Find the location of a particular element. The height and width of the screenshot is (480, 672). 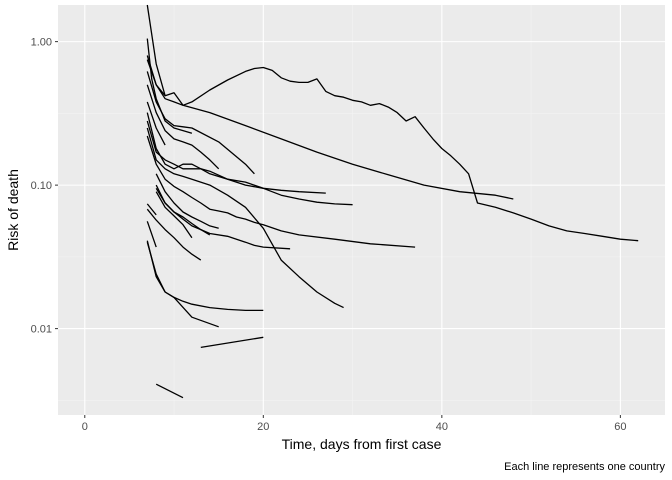

chart-caption: Each line represents one country is located at coordinates (584, 467).